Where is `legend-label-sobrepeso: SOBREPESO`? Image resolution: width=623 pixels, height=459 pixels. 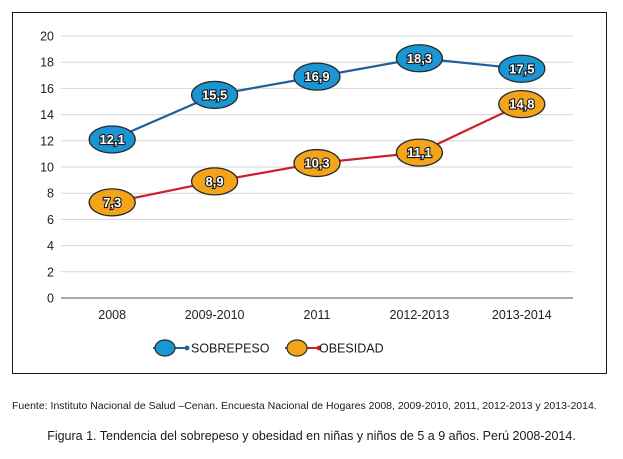 legend-label-sobrepeso: SOBREPESO is located at coordinates (230, 349).